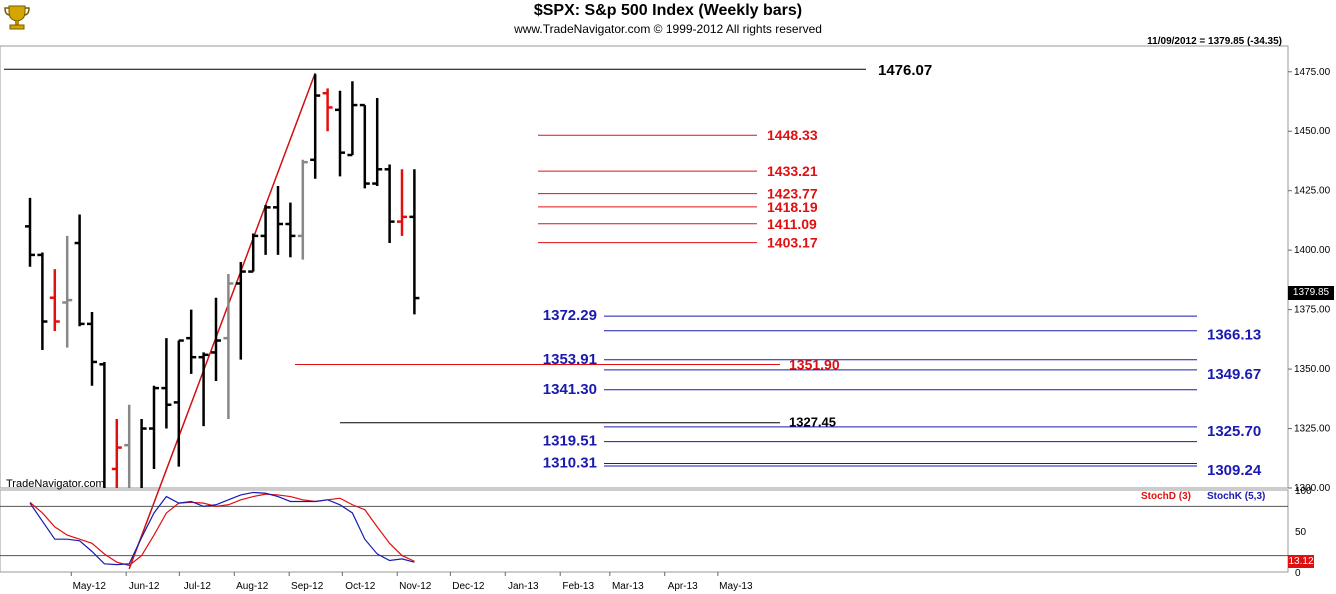  I want to click on level-label: 1349.67, so click(1234, 374).